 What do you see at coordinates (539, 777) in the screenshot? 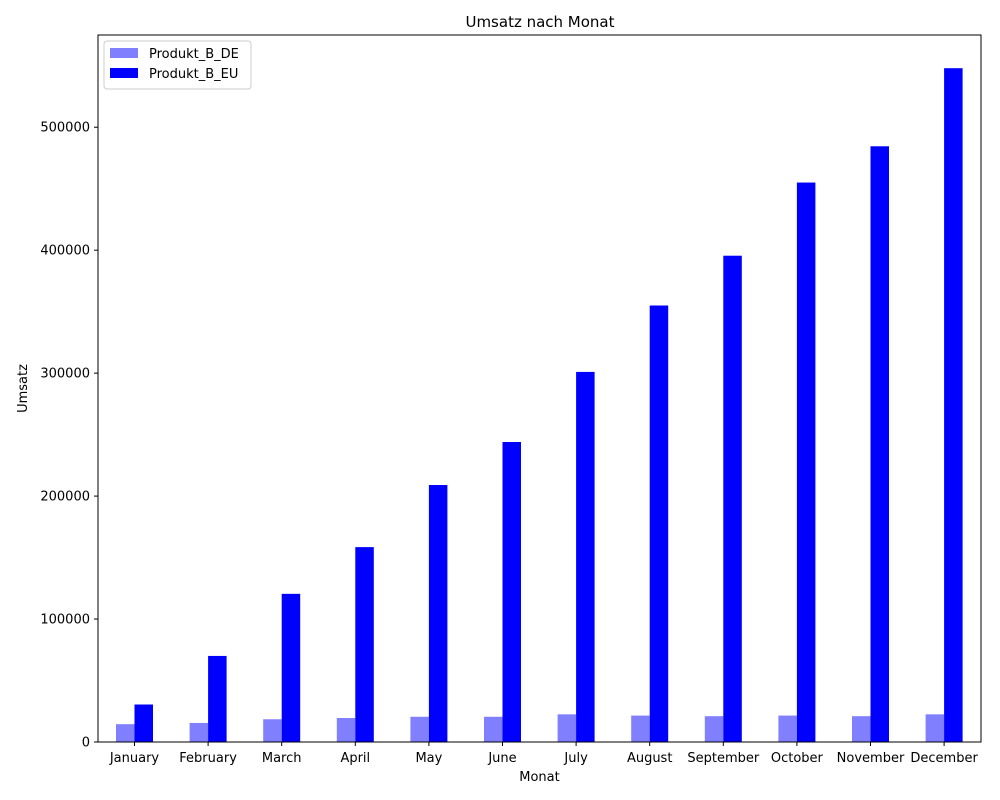
I see `x-axis-label: Monat` at bounding box center [539, 777].